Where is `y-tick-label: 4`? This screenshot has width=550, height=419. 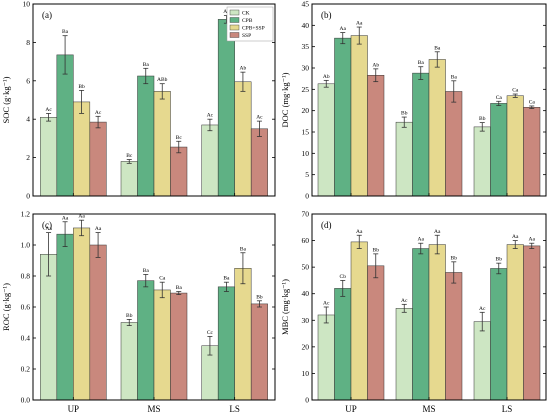
y-tick-label: 4 is located at coordinates (28, 119).